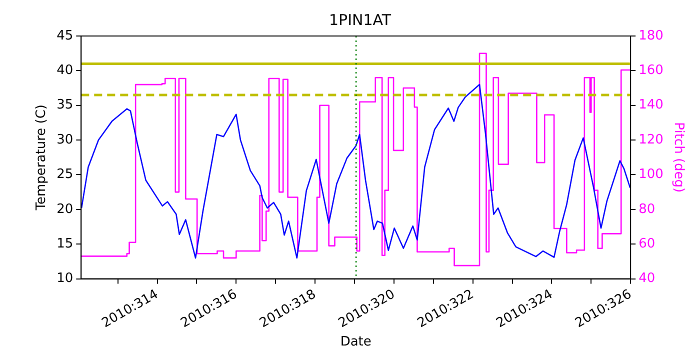  I want to click on y2-axis-title: Pitch (deg), so click(678, 157).